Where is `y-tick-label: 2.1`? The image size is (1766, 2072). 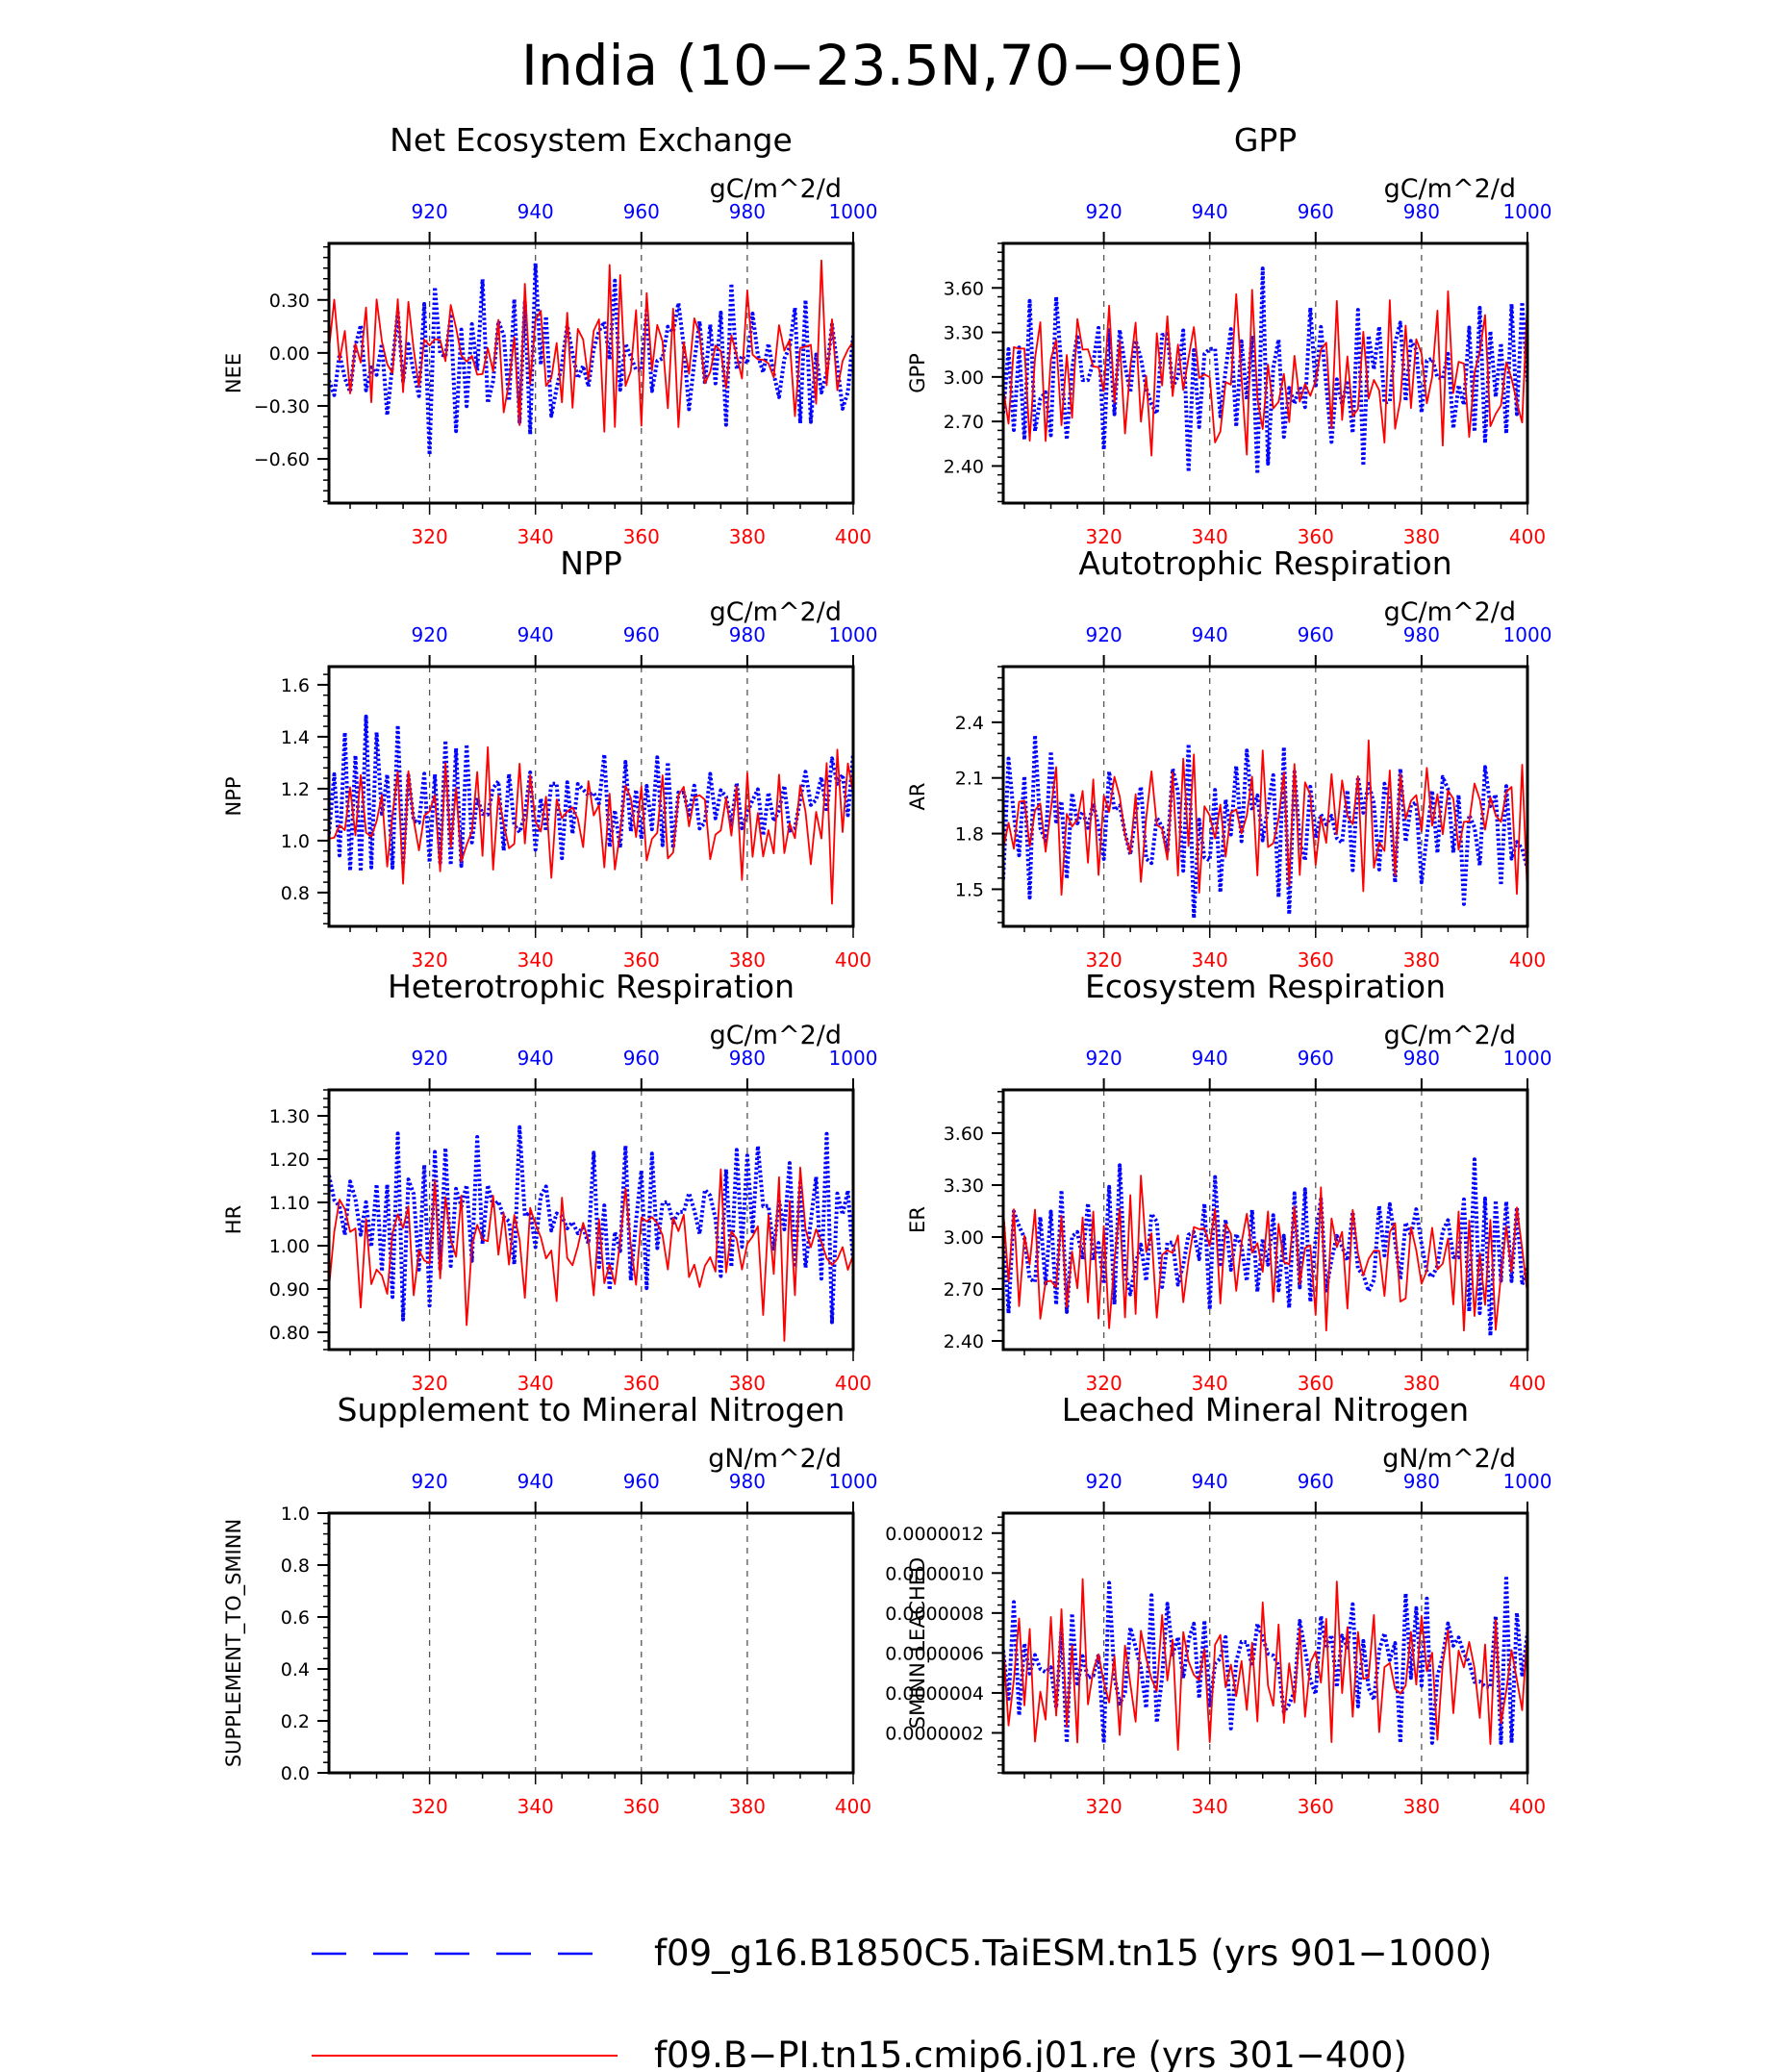
y-tick-label: 2.1 is located at coordinates (969, 779).